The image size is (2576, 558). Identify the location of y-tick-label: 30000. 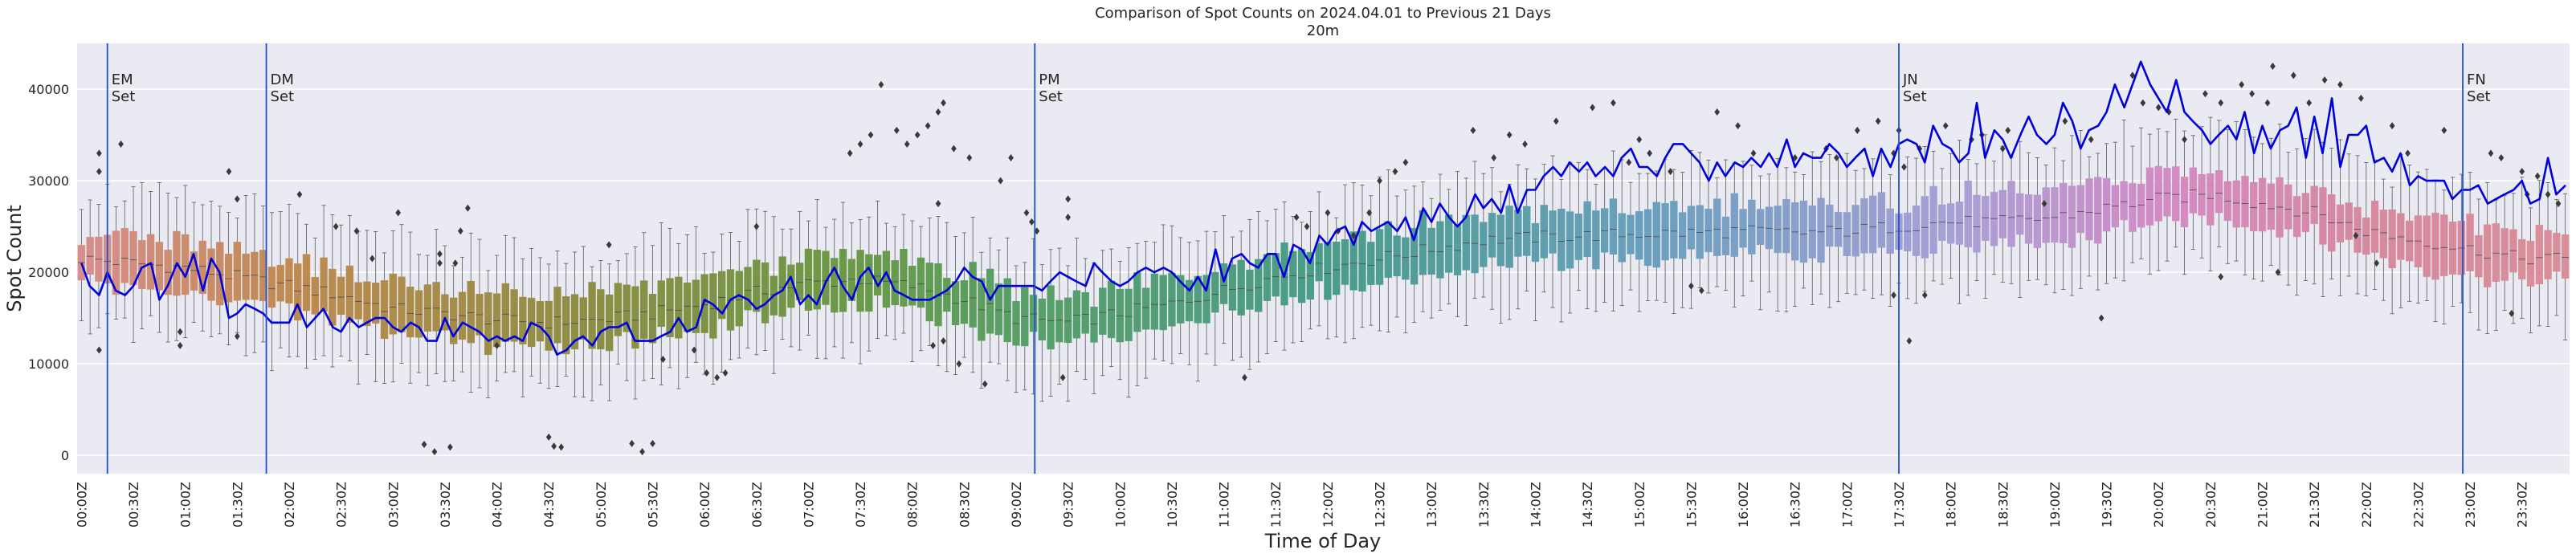
(48, 181).